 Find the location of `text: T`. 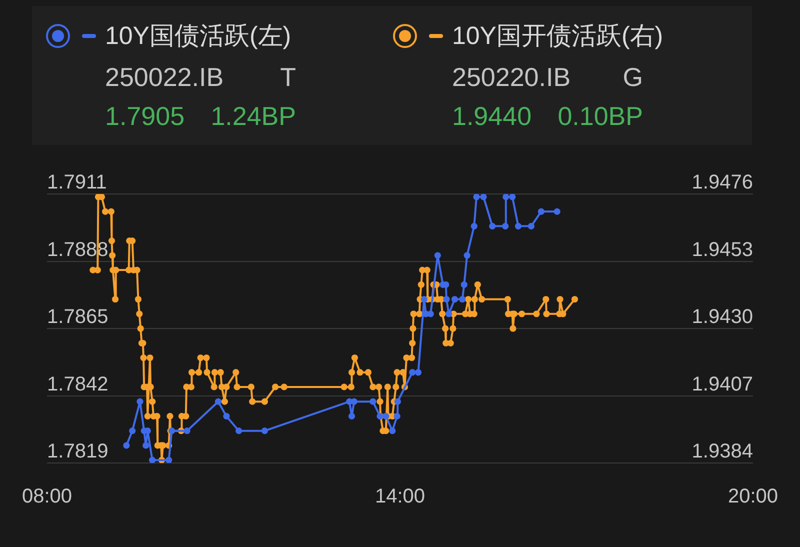

text: T is located at coordinates (288, 77).